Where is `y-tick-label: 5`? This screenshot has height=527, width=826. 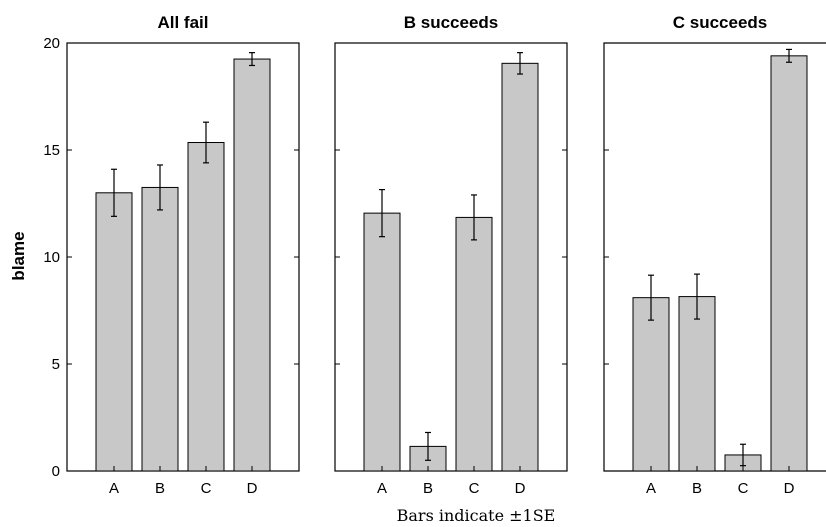
y-tick-label: 5 is located at coordinates (56, 364).